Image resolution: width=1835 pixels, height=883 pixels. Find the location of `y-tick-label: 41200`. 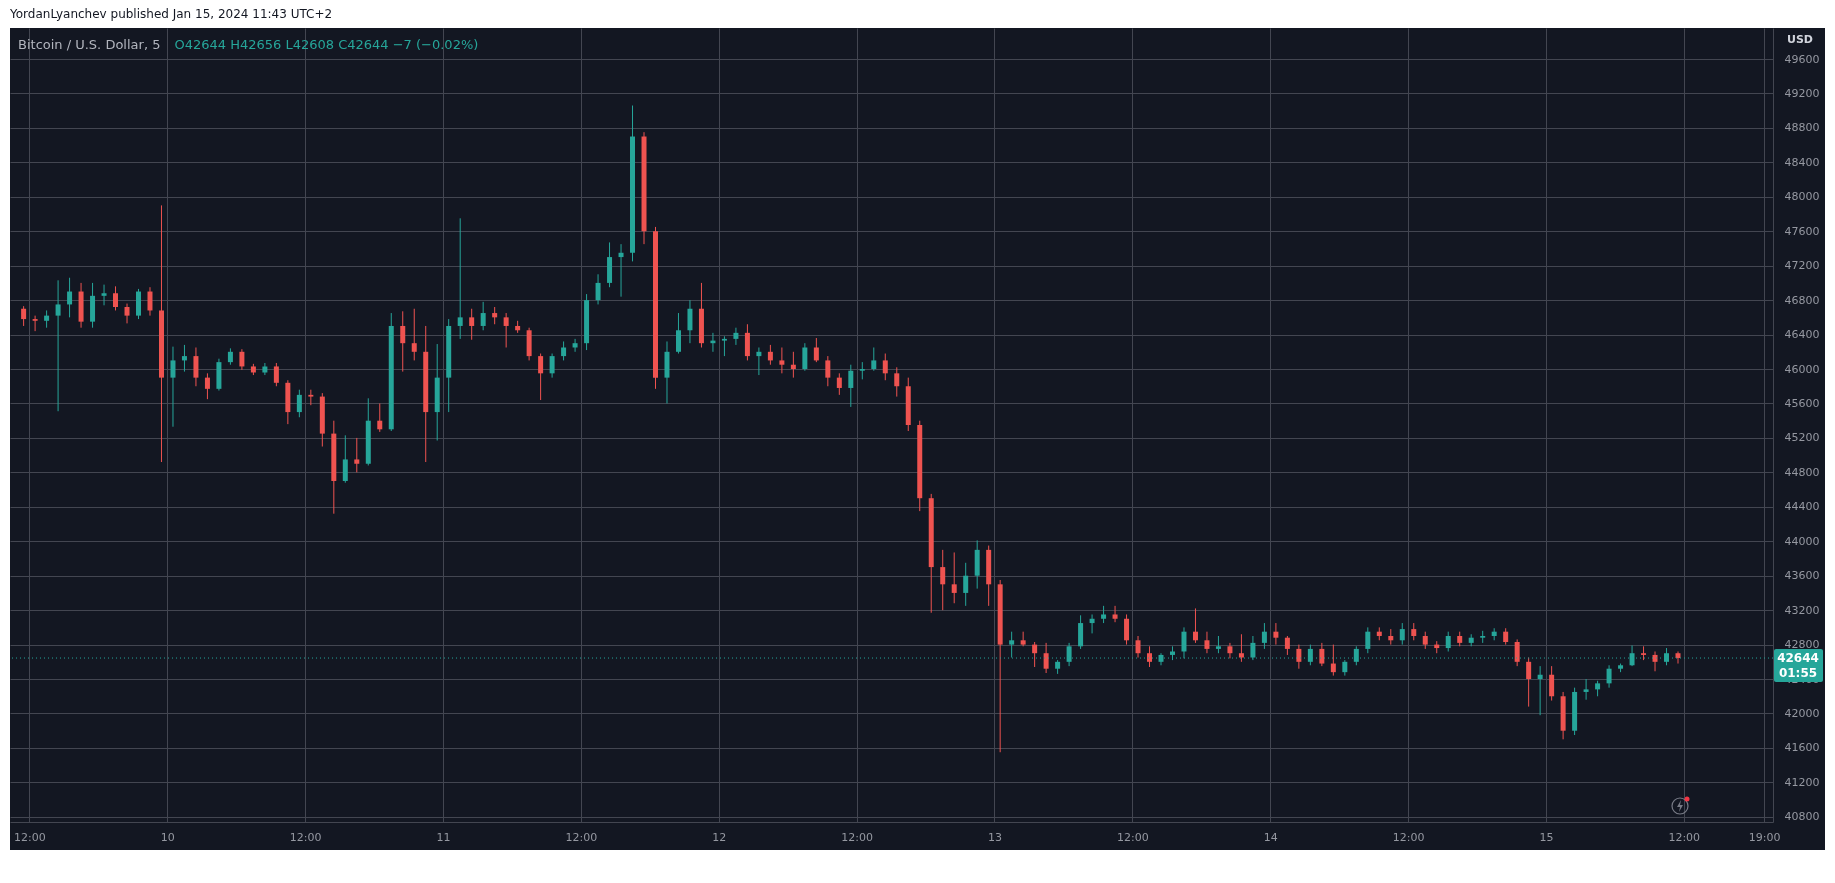

y-tick-label: 41200 is located at coordinates (1802, 782).